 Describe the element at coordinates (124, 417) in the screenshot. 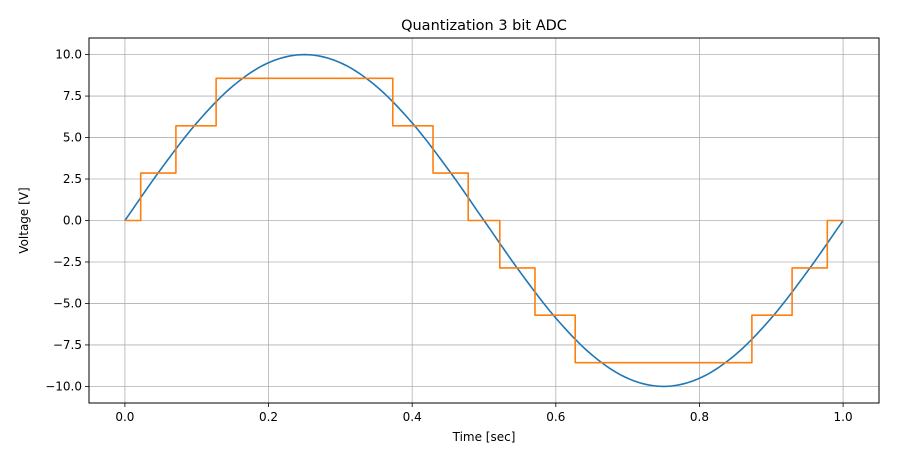

I see `x-tick-label: 0.0` at that location.